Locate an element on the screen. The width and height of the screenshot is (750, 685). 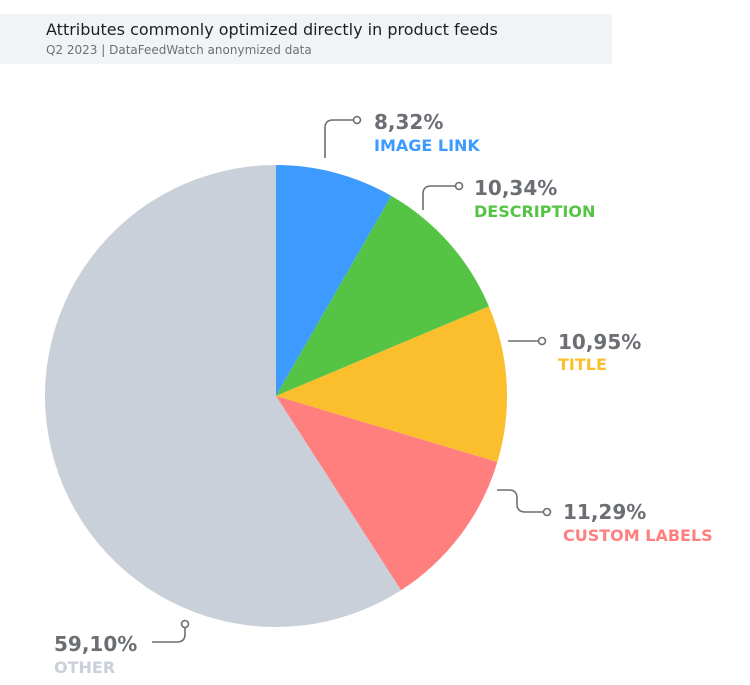
value-label-custom-labels: 11,29% is located at coordinates (604, 512).